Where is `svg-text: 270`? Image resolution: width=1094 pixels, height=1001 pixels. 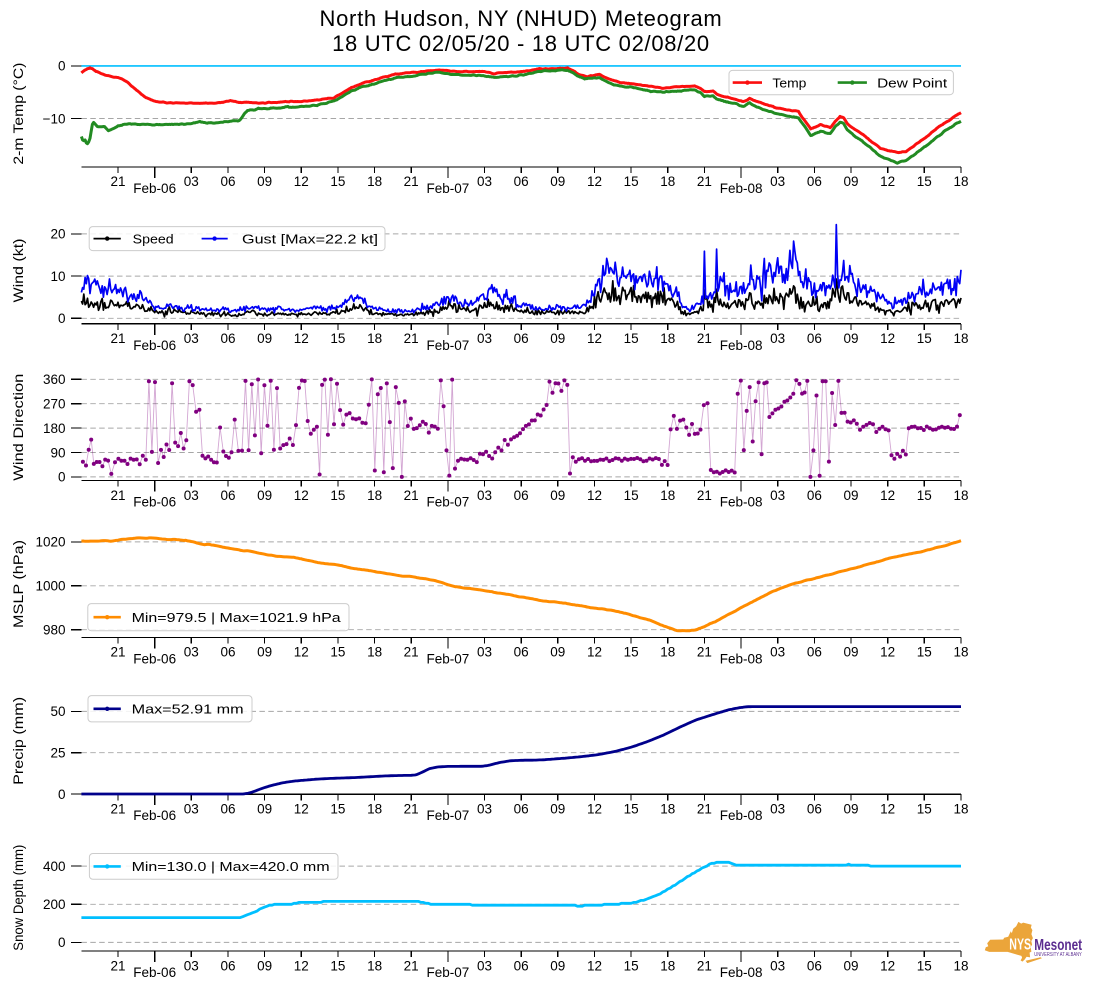
svg-text: 270 is located at coordinates (54, 404).